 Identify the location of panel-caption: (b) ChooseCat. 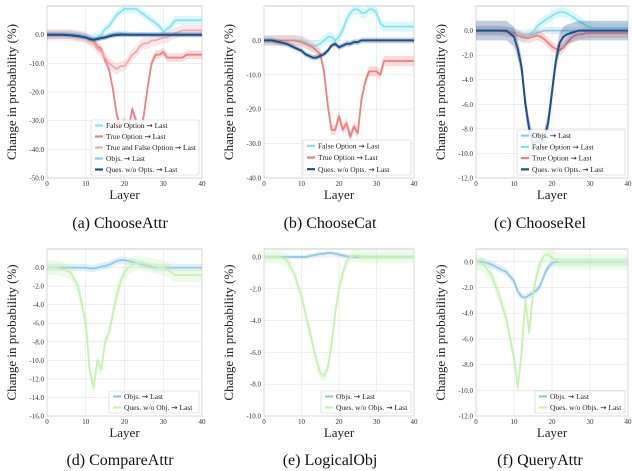
(330, 223).